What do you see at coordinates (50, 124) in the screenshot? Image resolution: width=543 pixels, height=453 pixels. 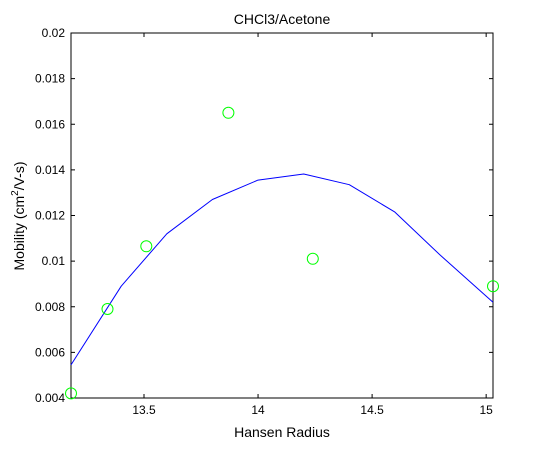 I see `y-tick-label: 0.016` at bounding box center [50, 124].